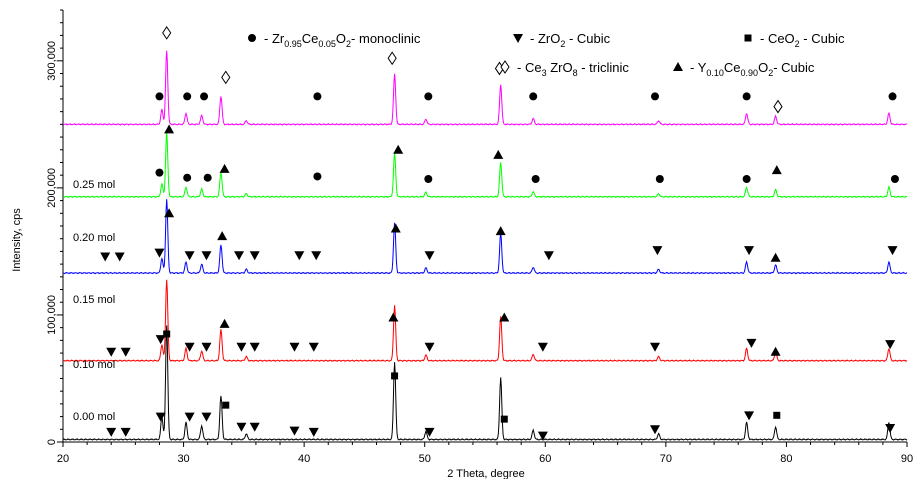 This screenshot has height=479, width=917. I want to click on x-axis-label: 2 Theta, degree, so click(485, 473).